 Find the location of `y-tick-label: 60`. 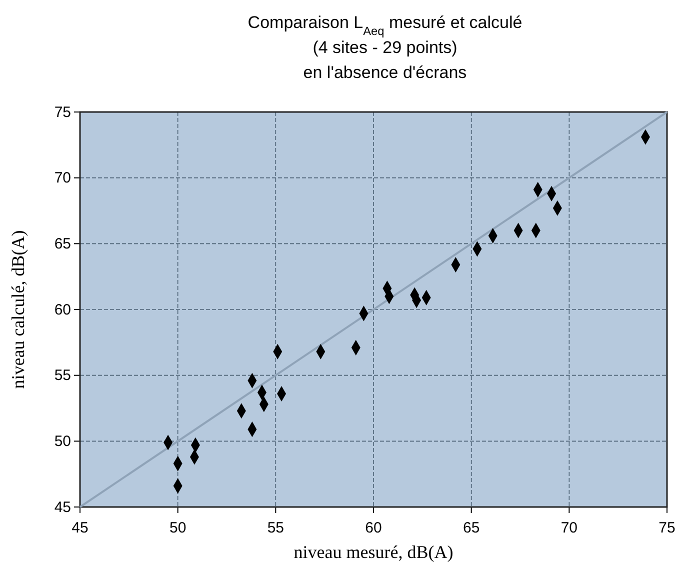

y-tick-label: 60 is located at coordinates (62, 309).